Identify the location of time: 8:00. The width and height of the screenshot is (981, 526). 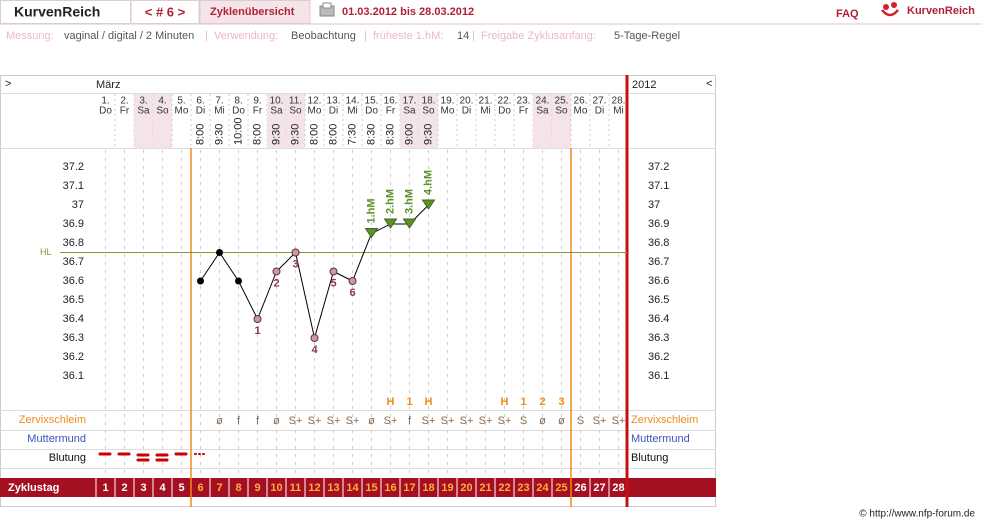
(200, 134).